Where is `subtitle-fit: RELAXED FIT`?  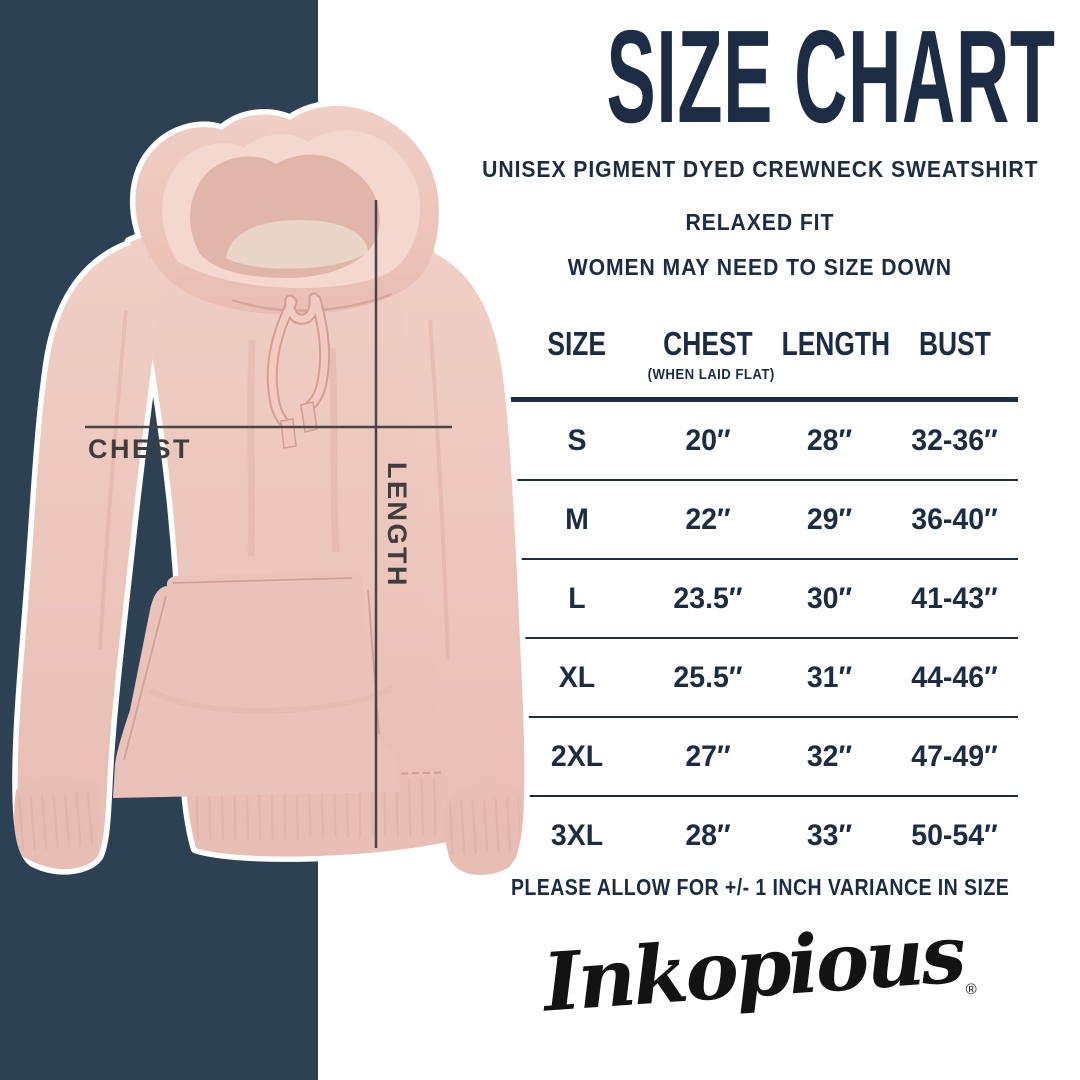 subtitle-fit: RELAXED FIT is located at coordinates (760, 222).